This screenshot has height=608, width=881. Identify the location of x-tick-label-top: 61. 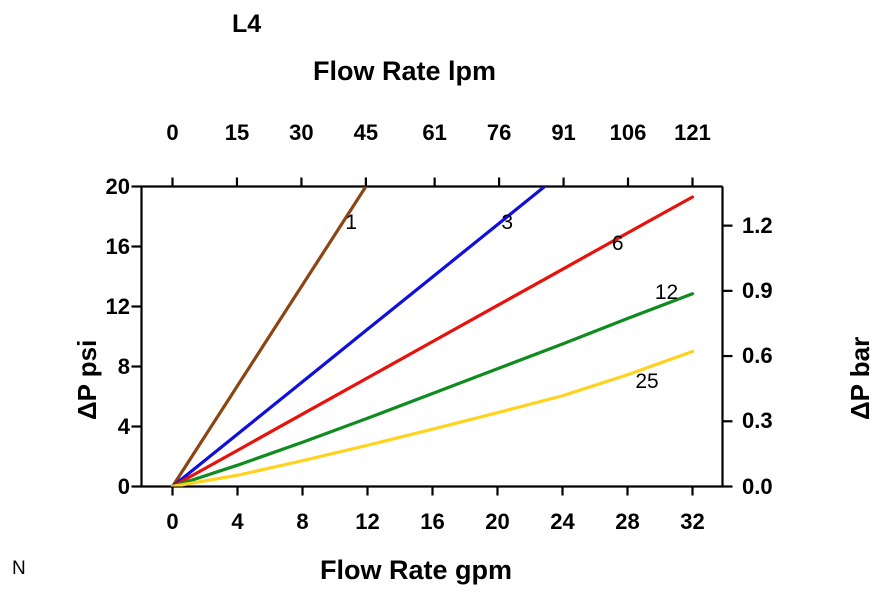
(434, 132).